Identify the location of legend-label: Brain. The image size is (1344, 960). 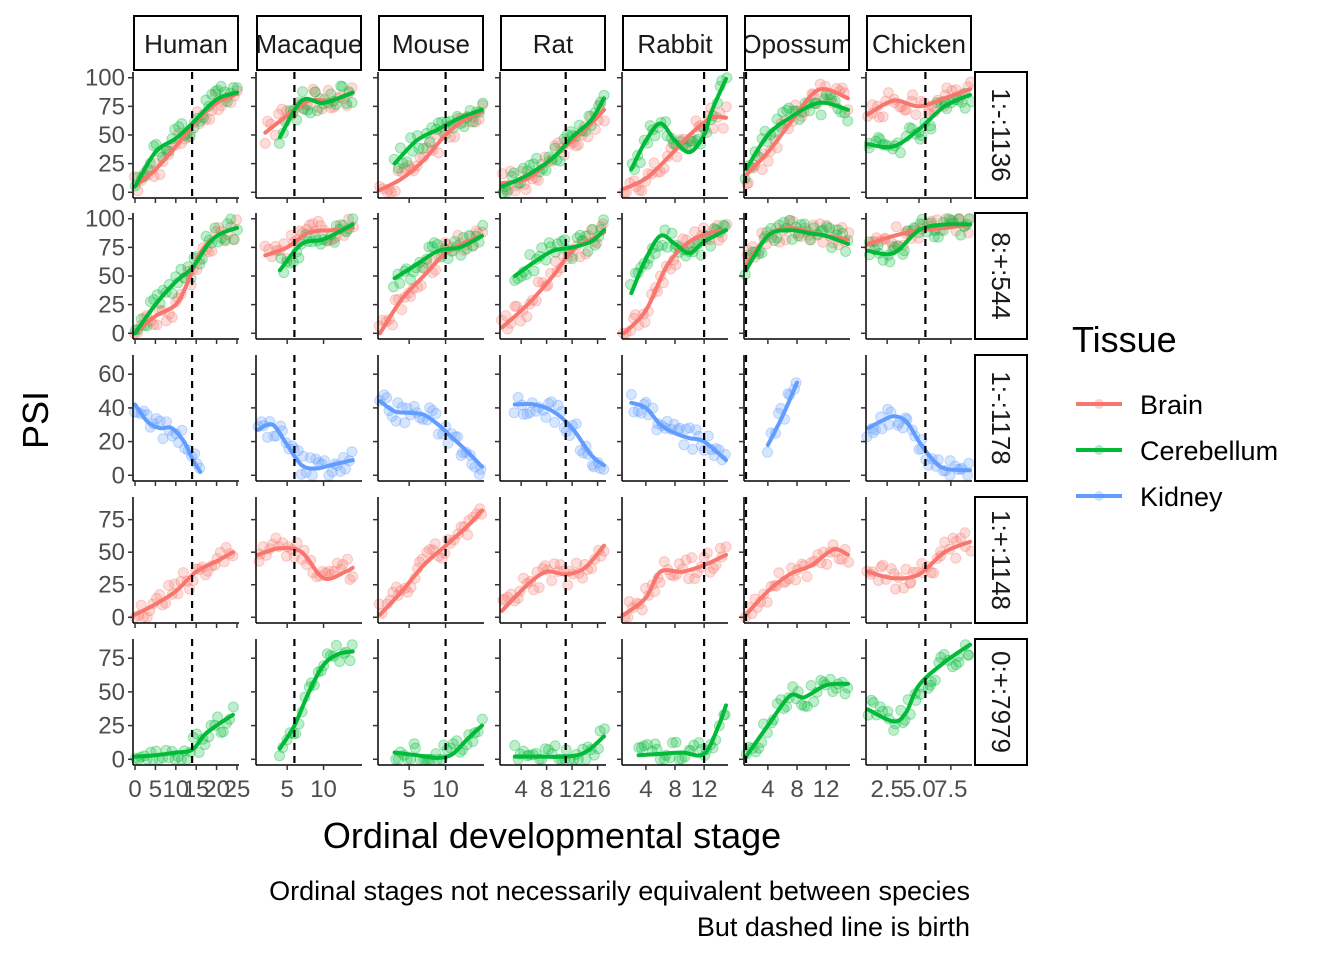
(1171, 405).